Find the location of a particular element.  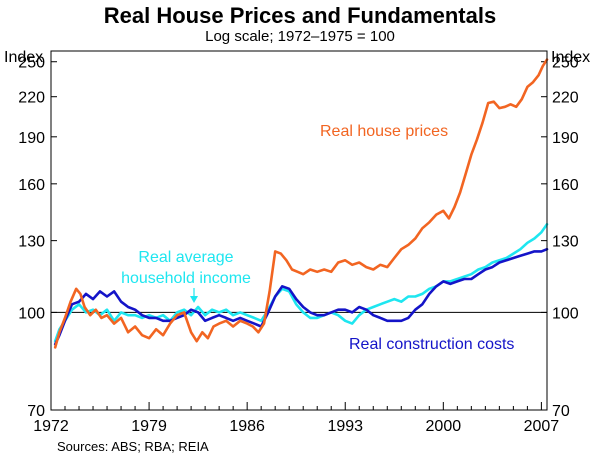

y-tick-label-left: 220 is located at coordinates (31, 98).